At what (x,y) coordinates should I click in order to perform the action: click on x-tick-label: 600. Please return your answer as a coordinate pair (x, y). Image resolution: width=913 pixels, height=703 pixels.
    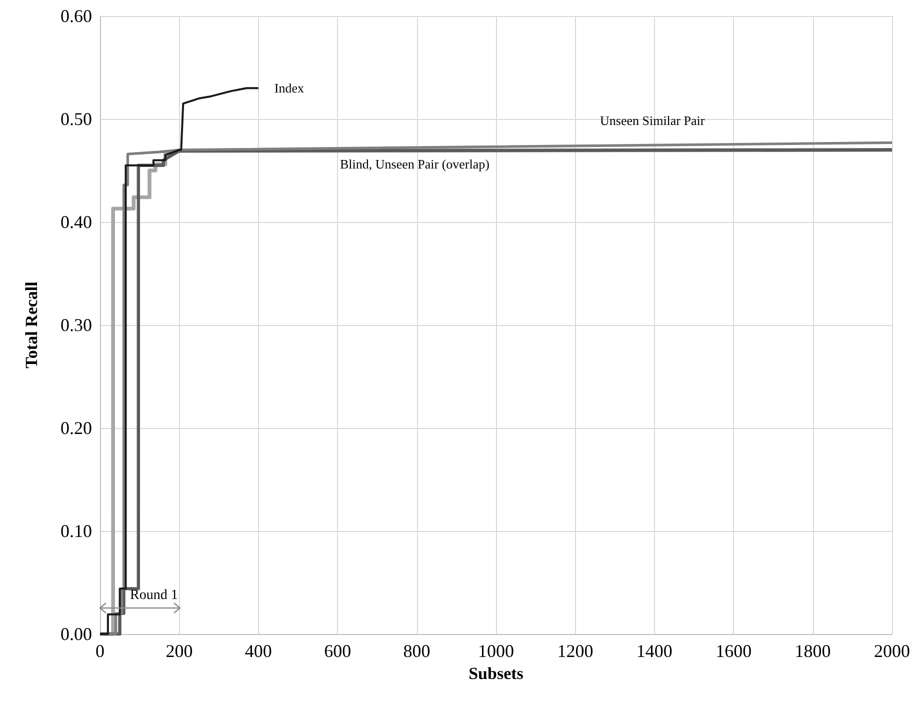
    Looking at the image, I should click on (338, 651).